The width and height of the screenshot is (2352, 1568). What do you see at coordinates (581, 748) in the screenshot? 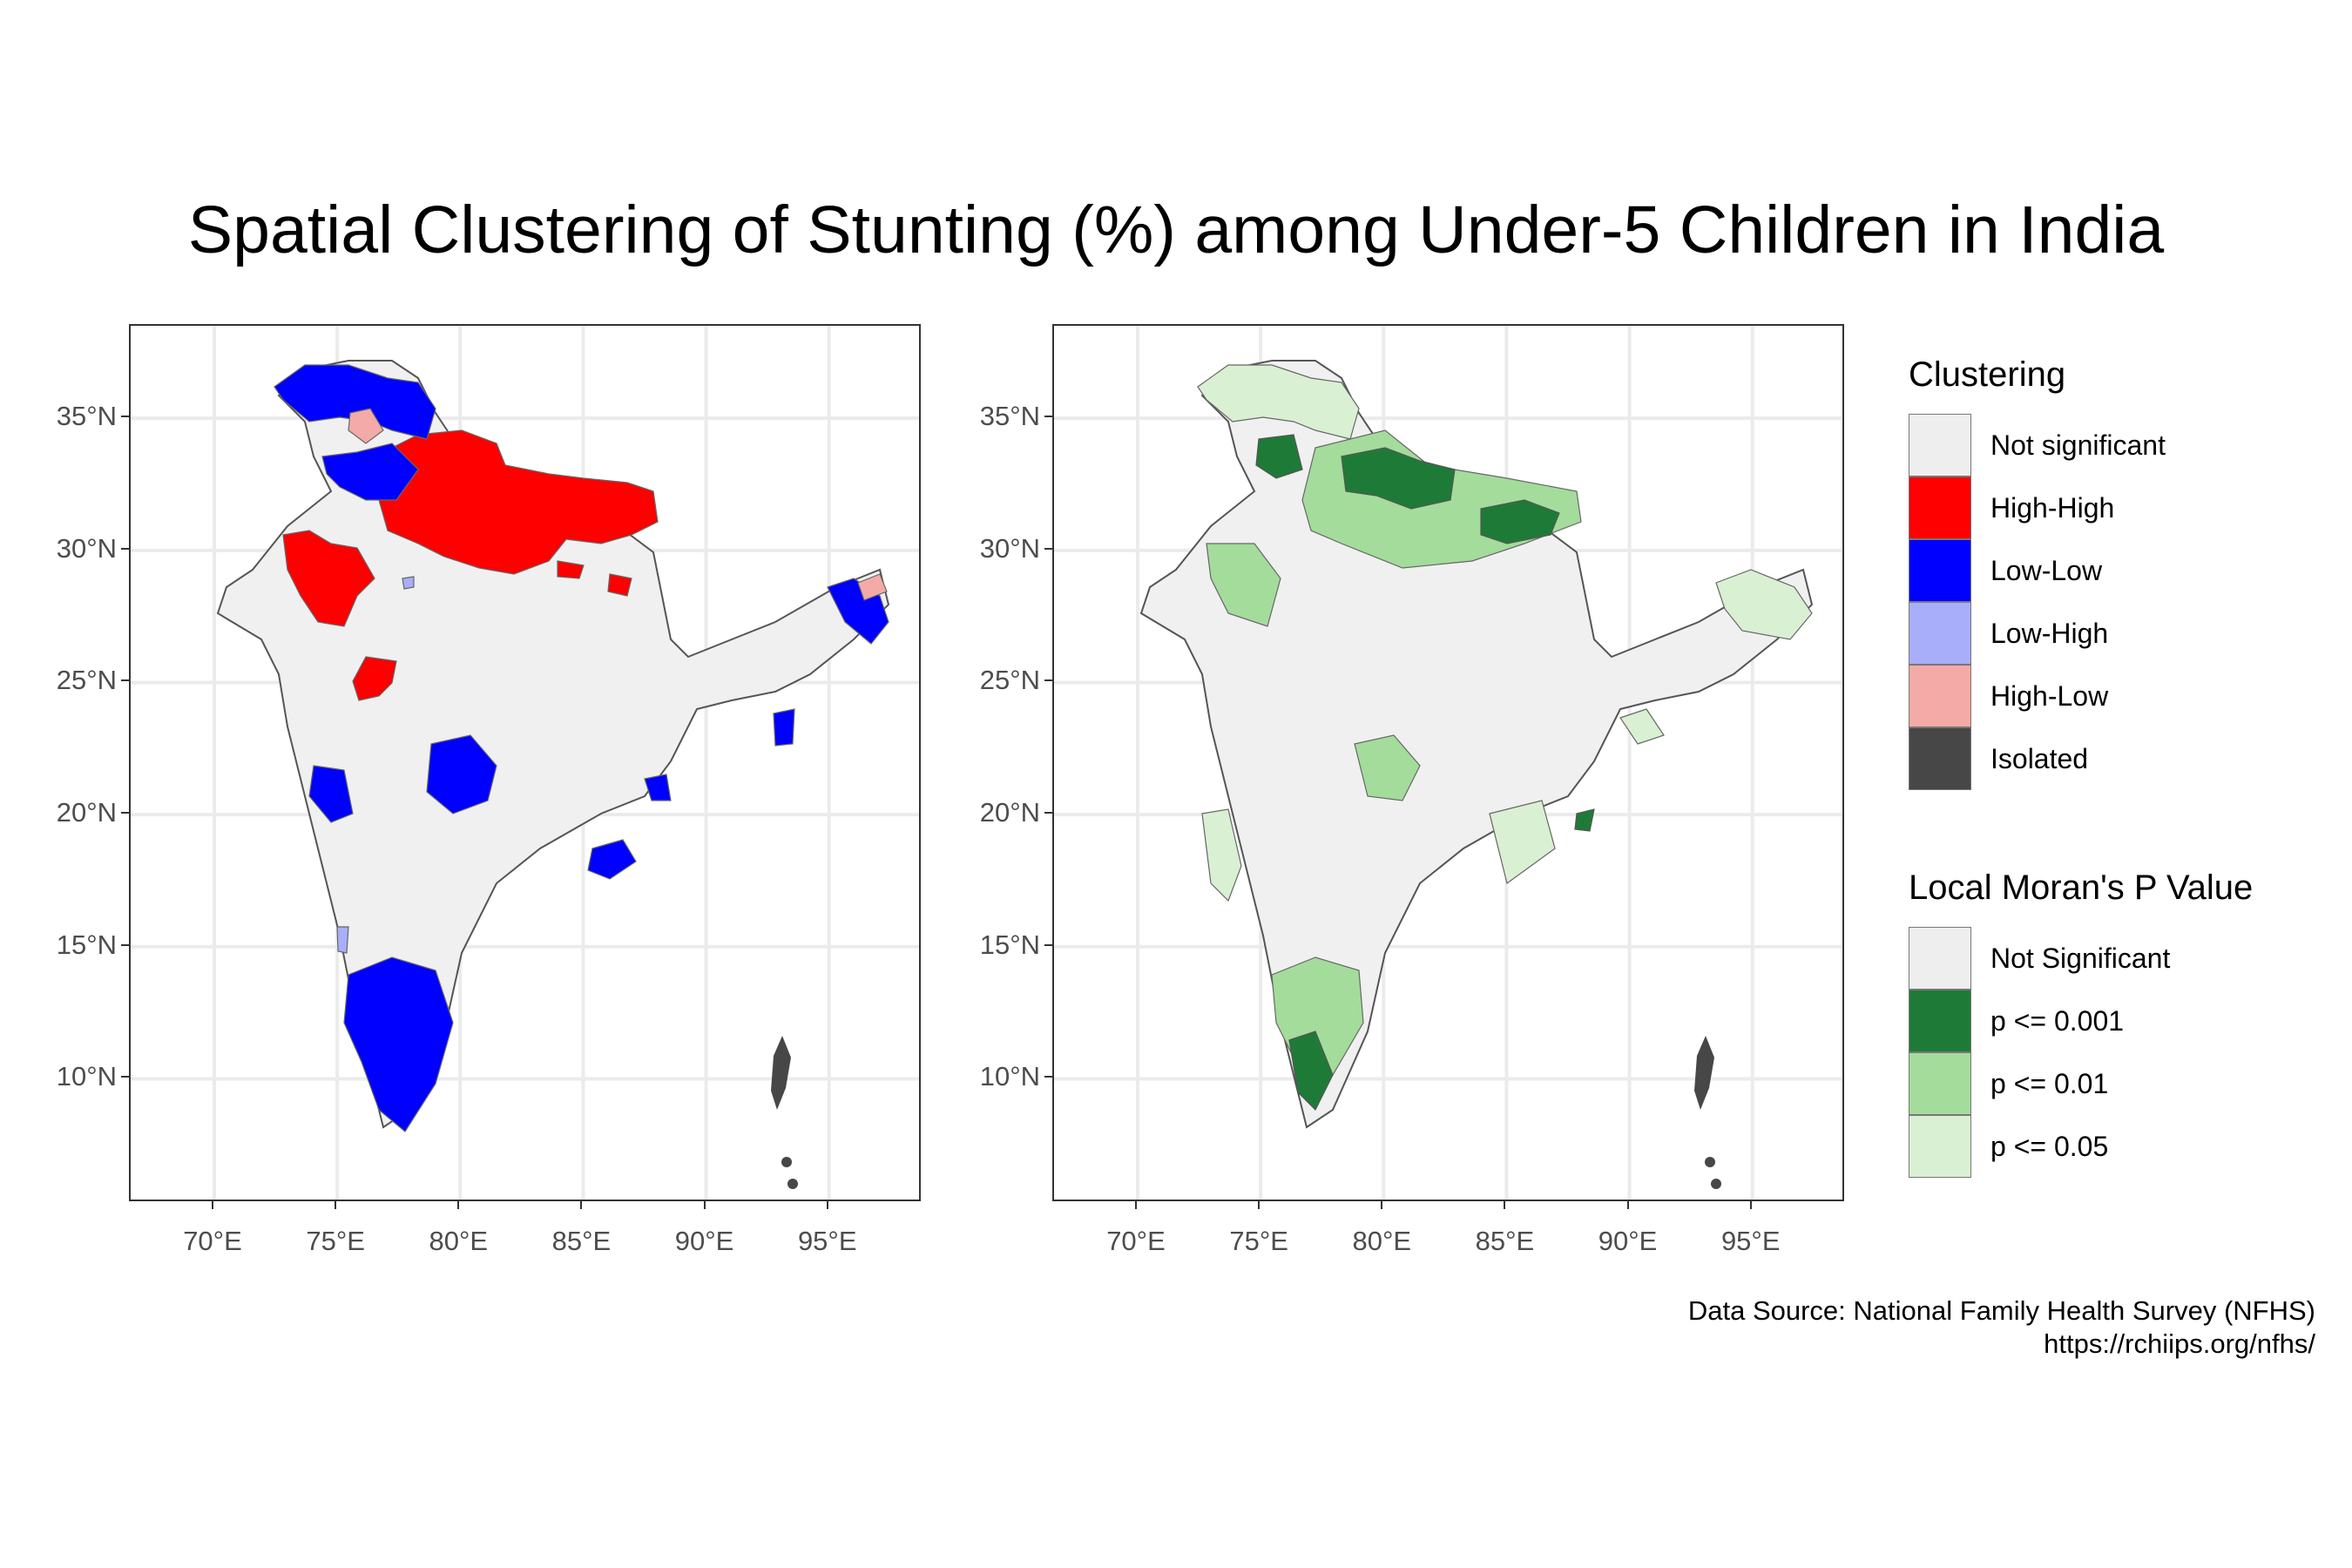
I see `low-low-regions` at bounding box center [581, 748].